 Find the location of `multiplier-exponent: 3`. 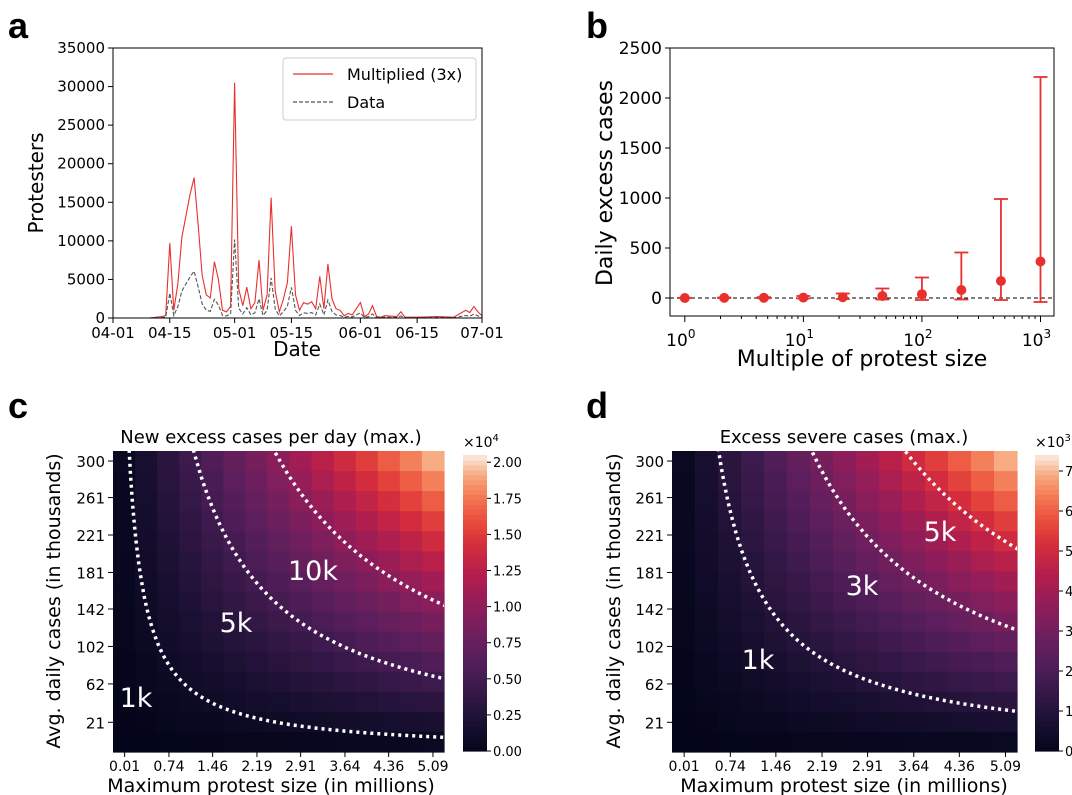

multiplier-exponent: 3 is located at coordinates (1068, 438).